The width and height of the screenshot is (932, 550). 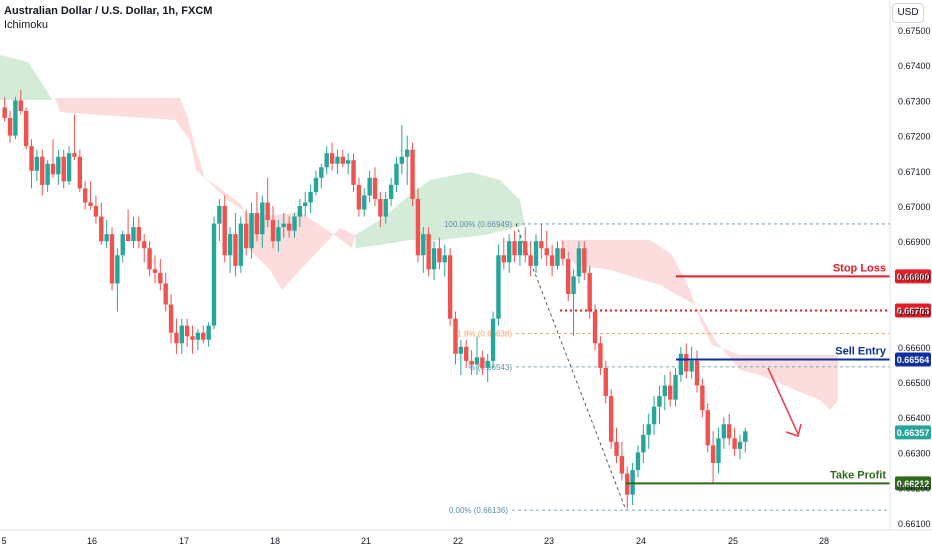 What do you see at coordinates (366, 541) in the screenshot?
I see `time-tick-label: 21` at bounding box center [366, 541].